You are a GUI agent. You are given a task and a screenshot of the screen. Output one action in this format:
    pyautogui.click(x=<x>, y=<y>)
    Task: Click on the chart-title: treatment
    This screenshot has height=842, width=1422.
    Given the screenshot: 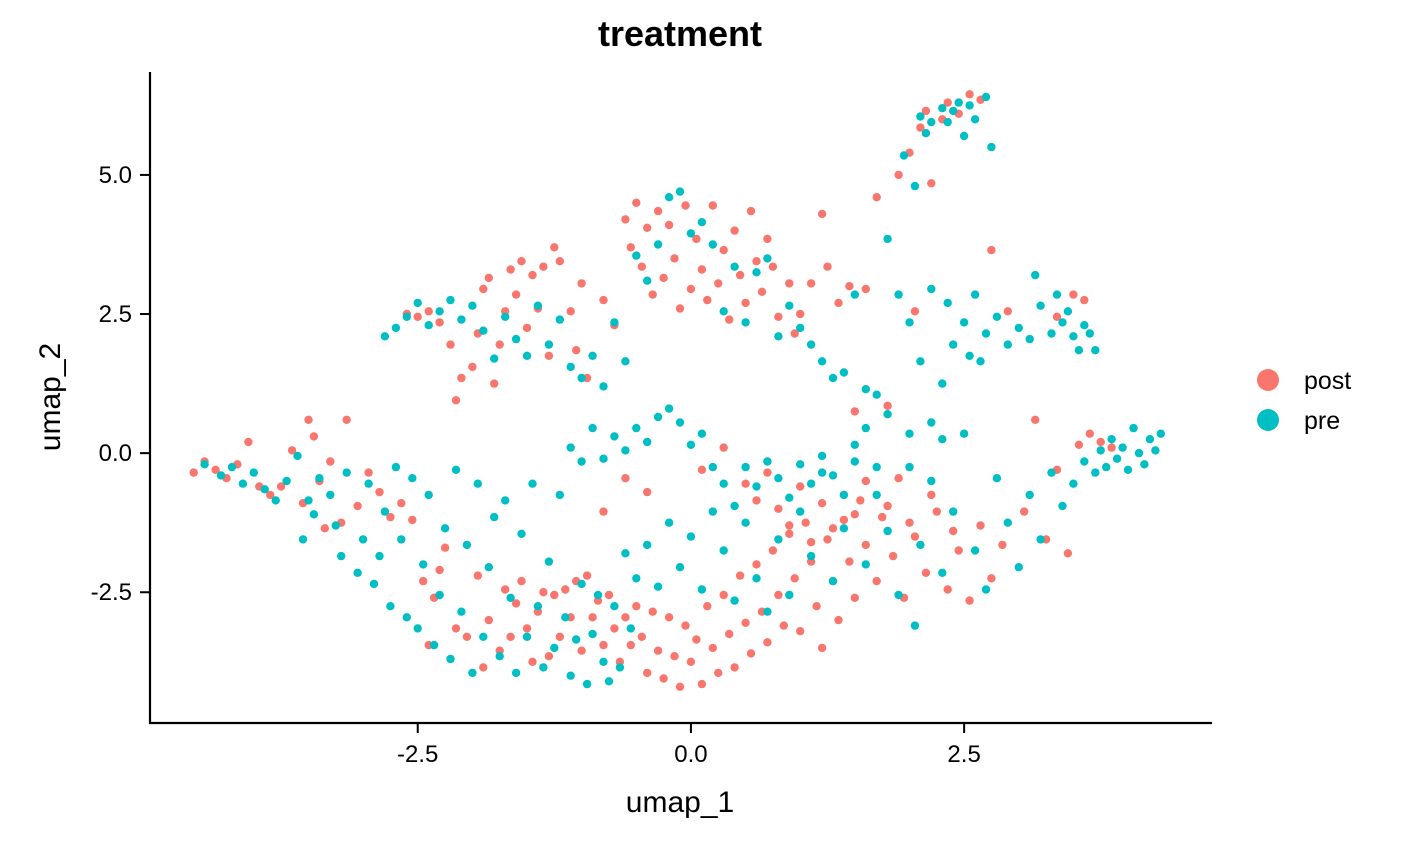 What is the action you would take?
    pyautogui.click(x=680, y=33)
    